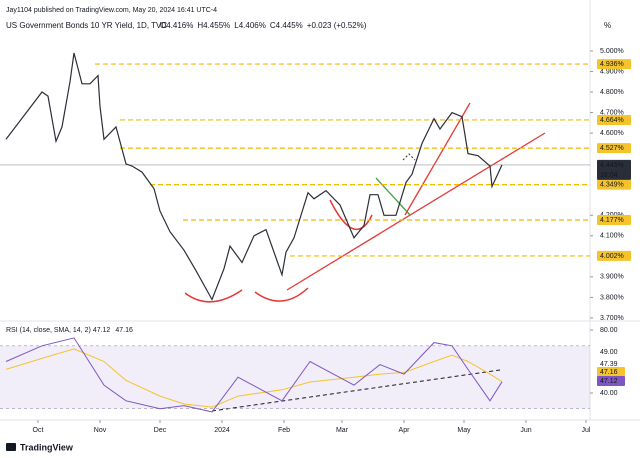 This screenshot has width=640, height=458. Describe the element at coordinates (286, 25) in the screenshot. I see `ohlc-value: C4.445%` at that location.